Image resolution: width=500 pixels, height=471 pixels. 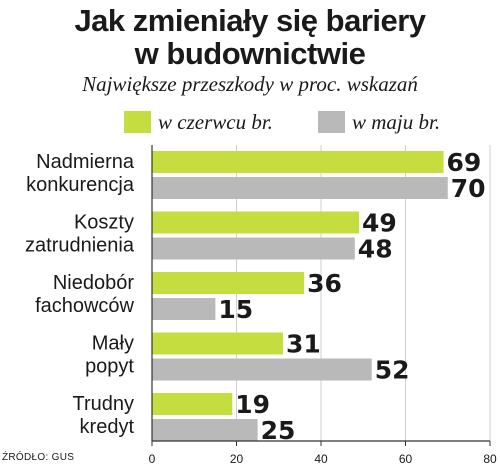 I want to click on x-tick-label-80: 80, so click(x=490, y=459).